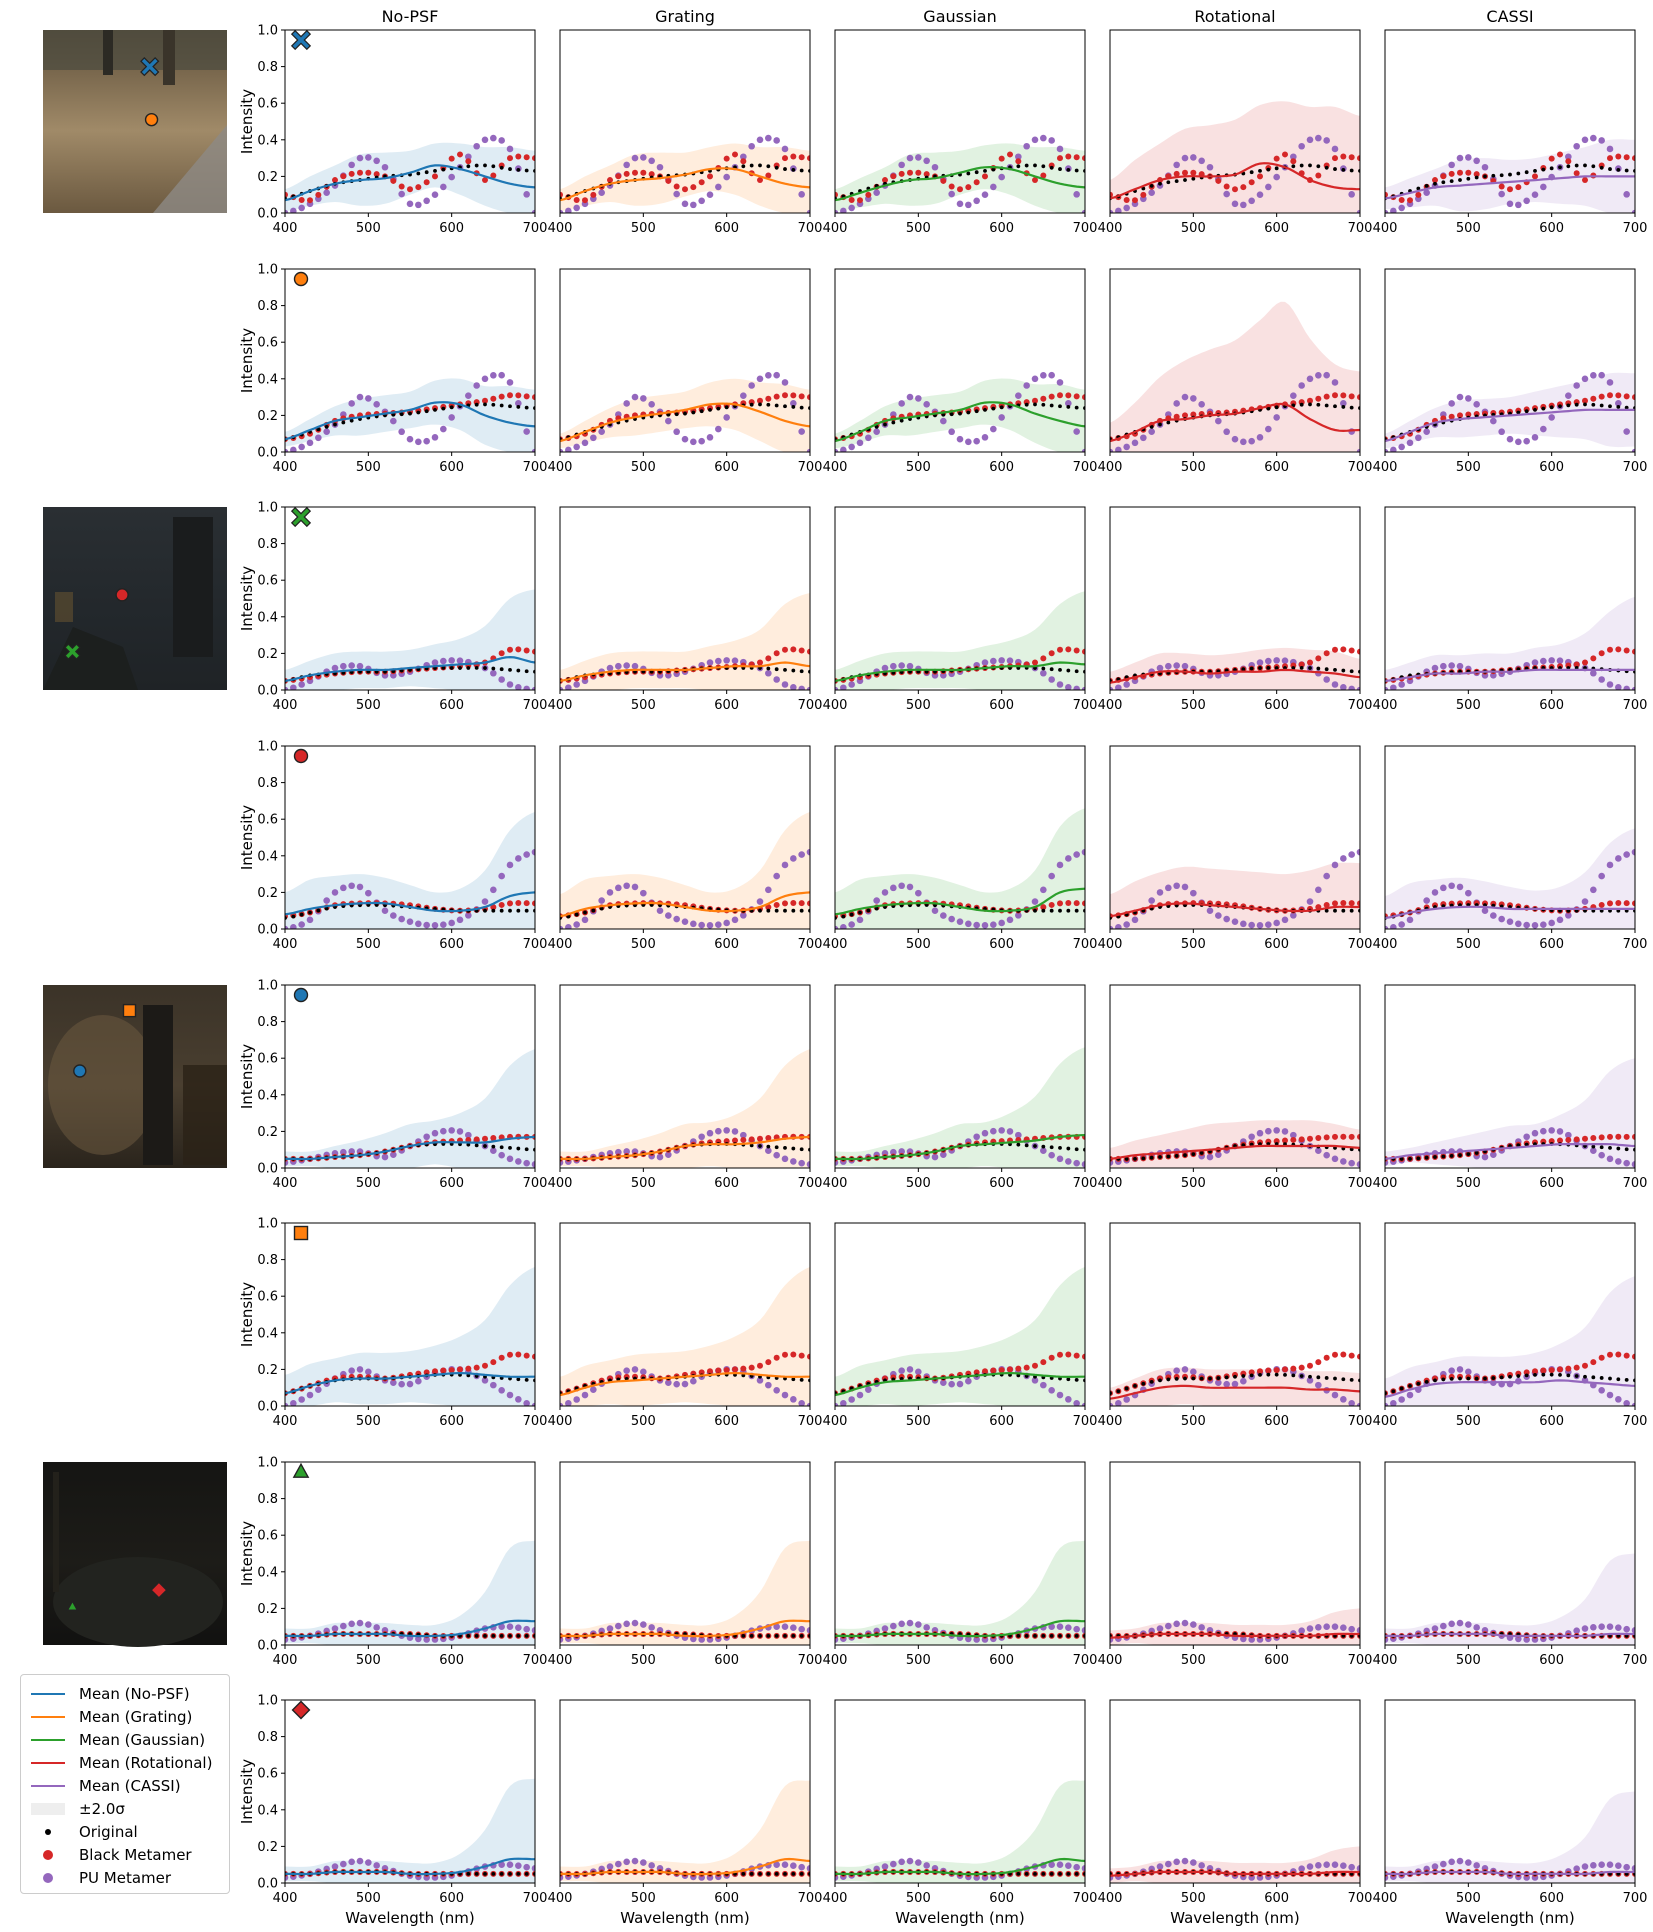 The image size is (1653, 1932). Describe the element at coordinates (1235, 1918) in the screenshot. I see `x-axis-label: Wavelength (nm)` at that location.